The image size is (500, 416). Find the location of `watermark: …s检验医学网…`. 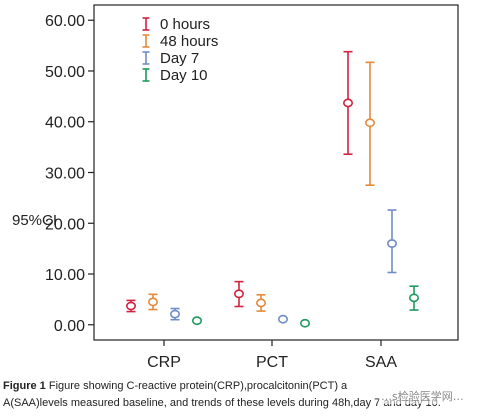

watermark: …s检验医学网… is located at coordinates (422, 396).